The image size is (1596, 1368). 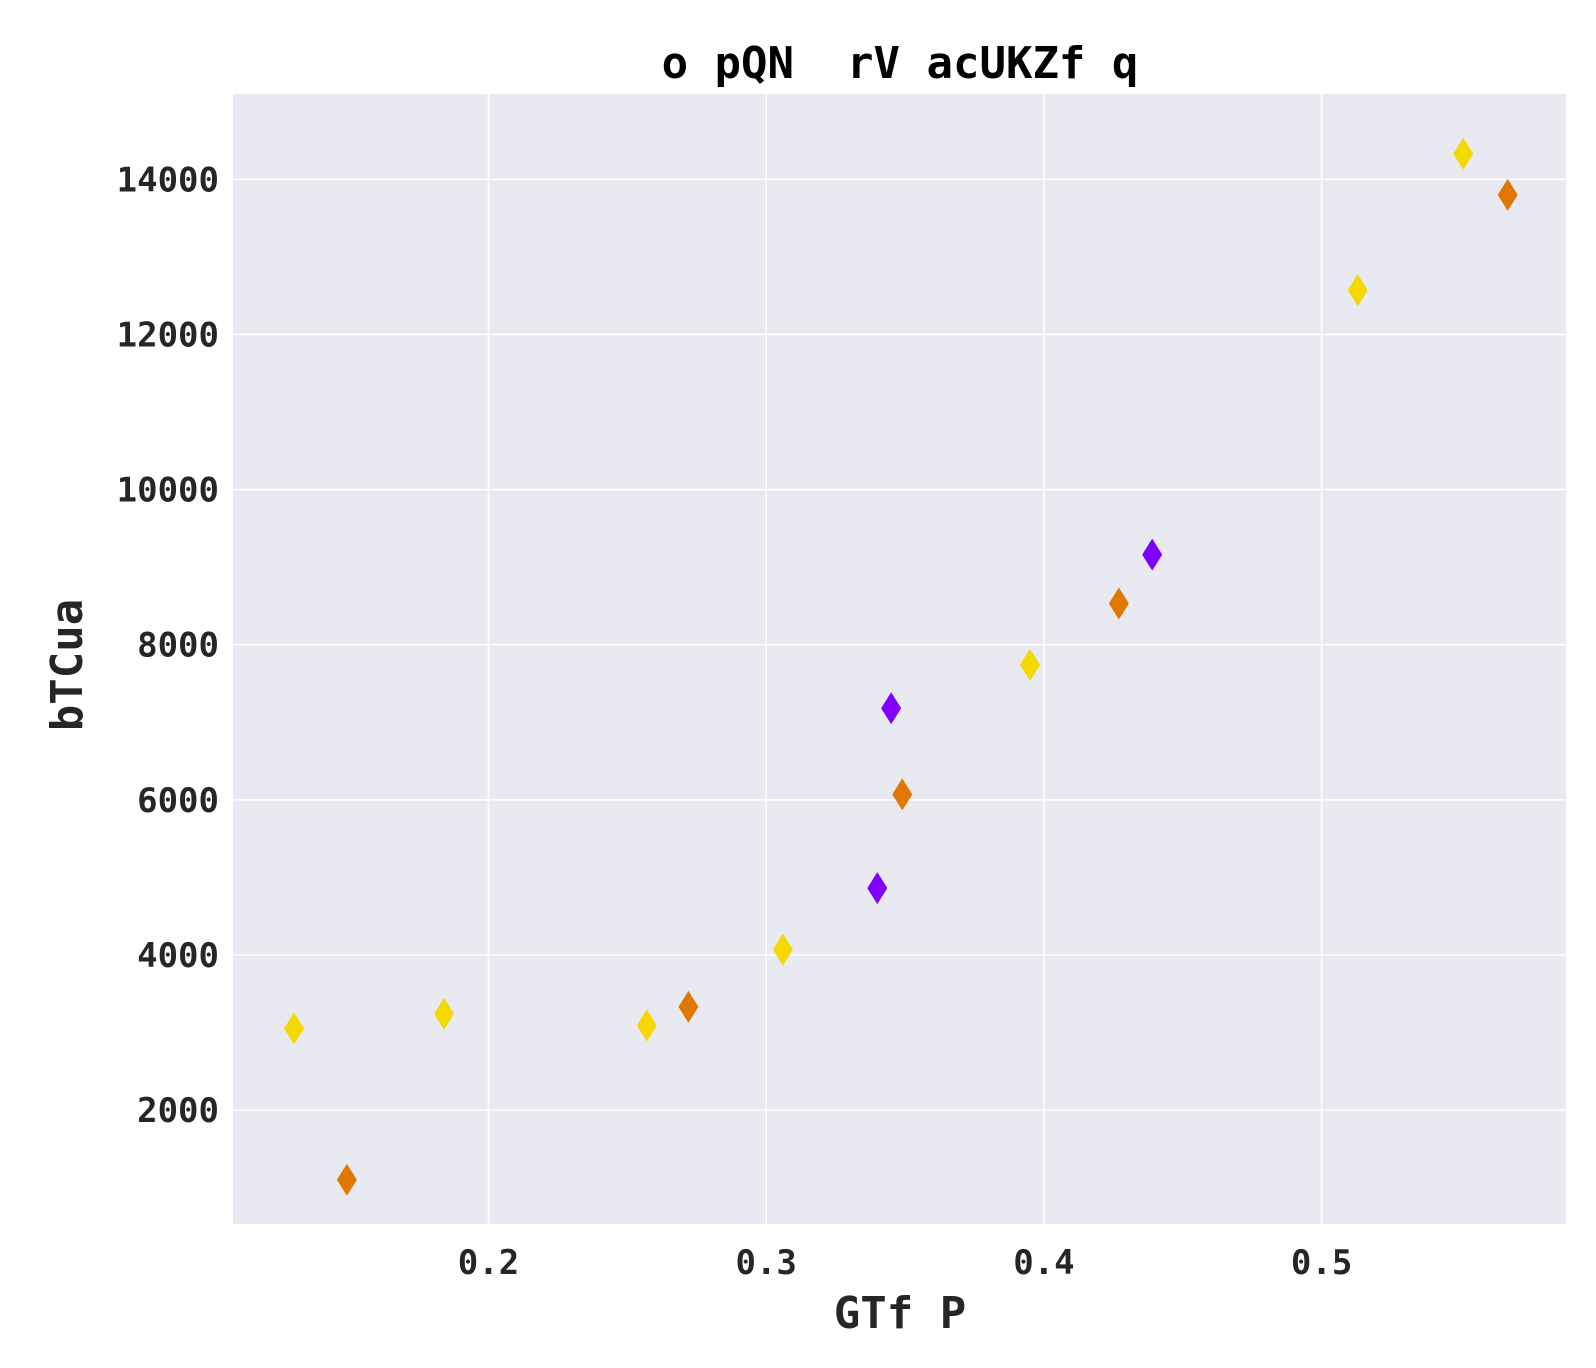 What do you see at coordinates (488, 1263) in the screenshot?
I see `x-tick-label: 0.2` at bounding box center [488, 1263].